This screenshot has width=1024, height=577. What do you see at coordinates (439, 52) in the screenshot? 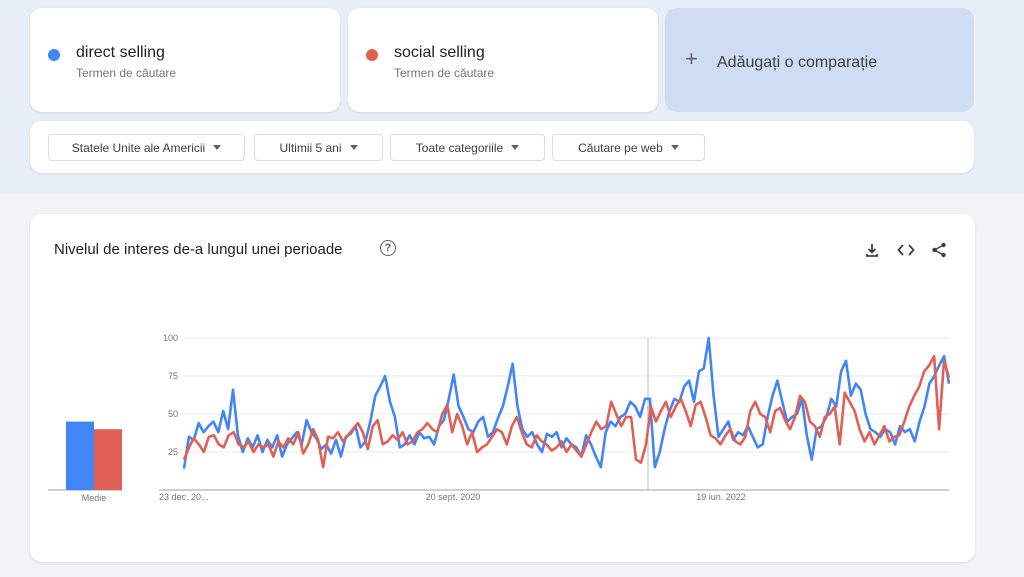
I see `term-name: social selling` at bounding box center [439, 52].